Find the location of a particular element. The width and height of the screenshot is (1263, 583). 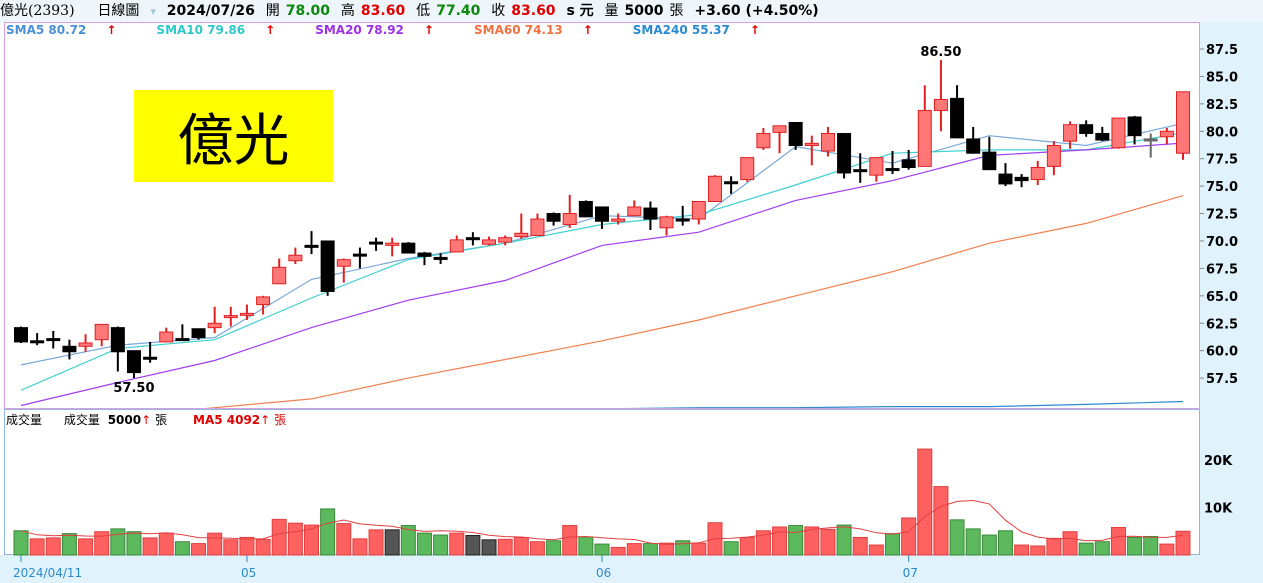

stock-name: 億光(2393) is located at coordinates (37, 11).